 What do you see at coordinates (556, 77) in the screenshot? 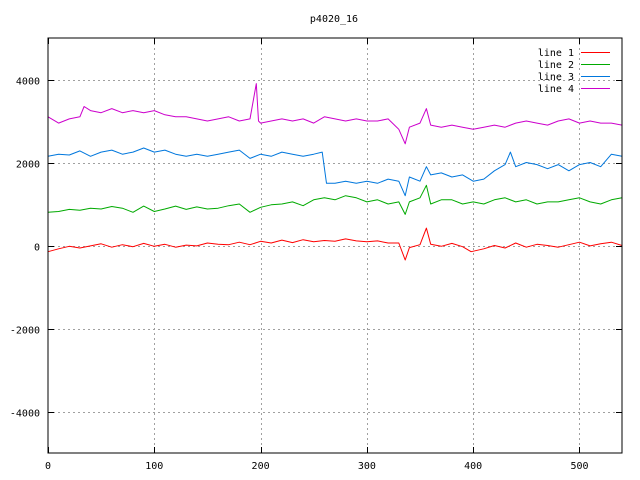
I see `legend-label-3: line 3` at bounding box center [556, 77].